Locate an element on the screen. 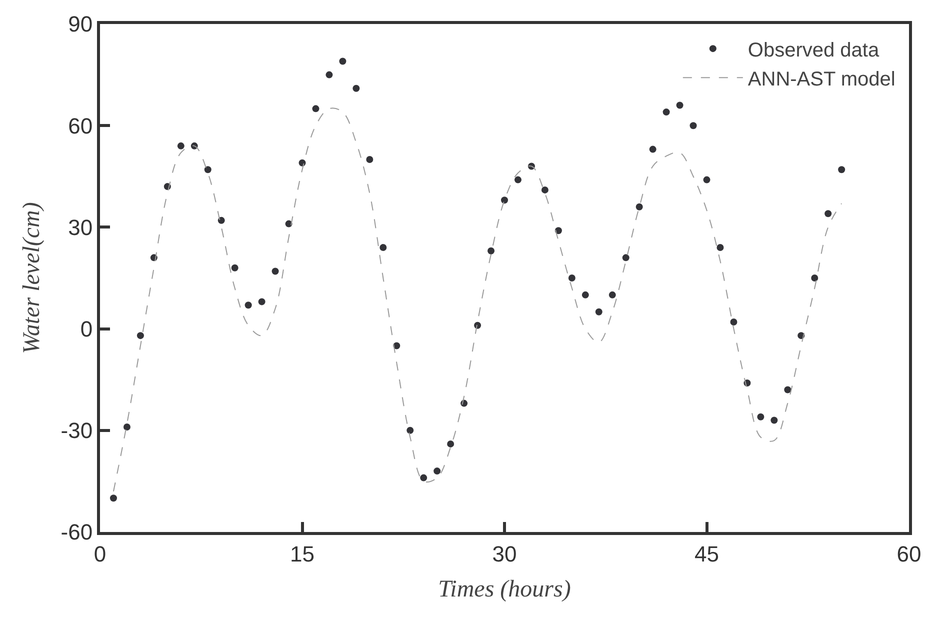 The image size is (933, 617). x-tick-label: 15 is located at coordinates (302, 553).